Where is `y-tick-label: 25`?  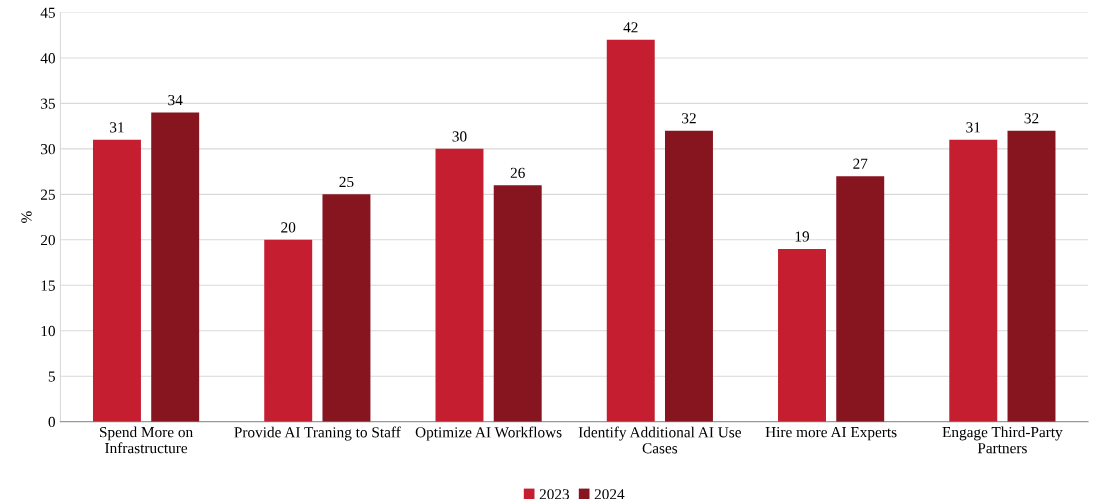 y-tick-label: 25 is located at coordinates (47, 194).